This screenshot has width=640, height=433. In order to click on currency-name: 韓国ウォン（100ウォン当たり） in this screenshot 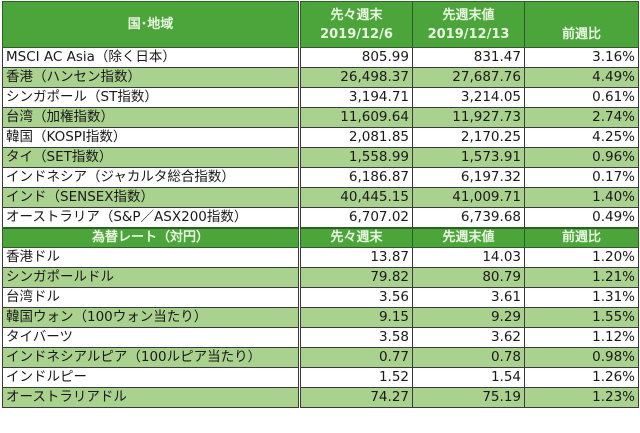, I will do `click(151, 317)`.